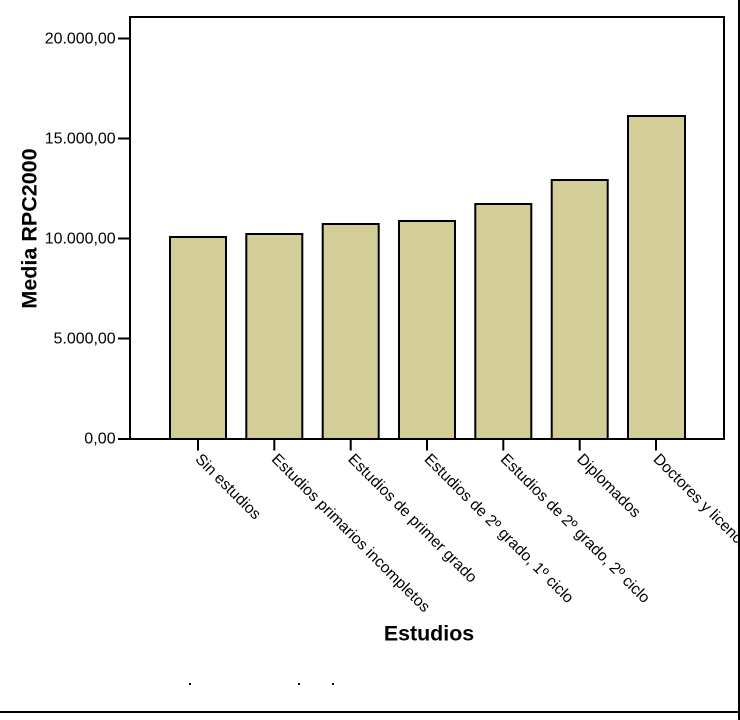  What do you see at coordinates (80, 38) in the screenshot?
I see `svg-text: 20.000,00` at bounding box center [80, 38].